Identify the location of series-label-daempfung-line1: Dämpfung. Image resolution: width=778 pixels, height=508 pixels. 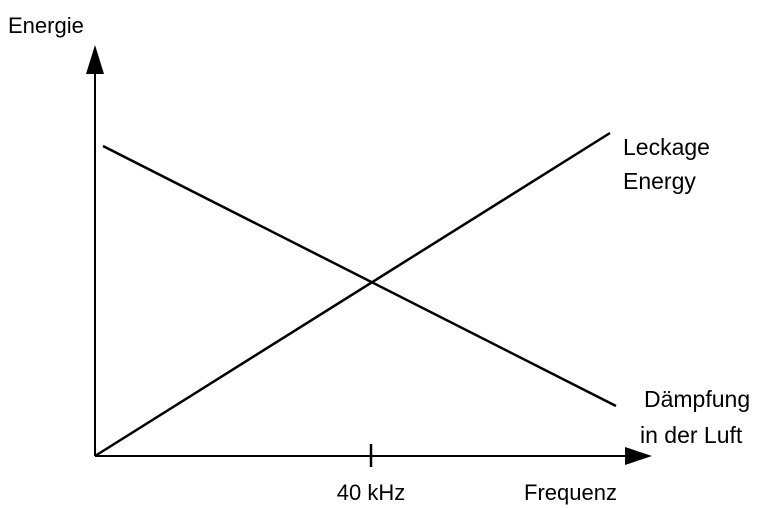
(697, 399).